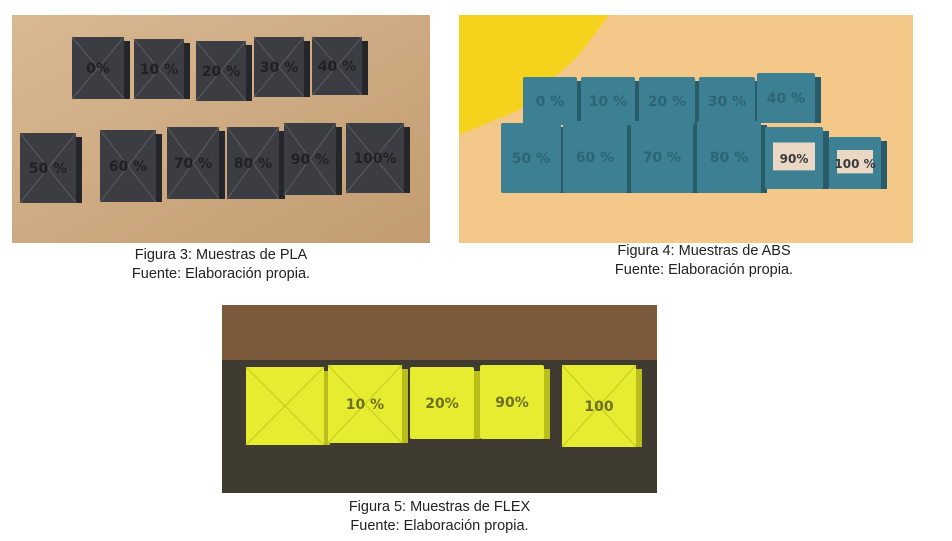 The image size is (952, 541). What do you see at coordinates (221, 274) in the screenshot?
I see `figure-3-source: Fuente: Elaboración propia.` at bounding box center [221, 274].